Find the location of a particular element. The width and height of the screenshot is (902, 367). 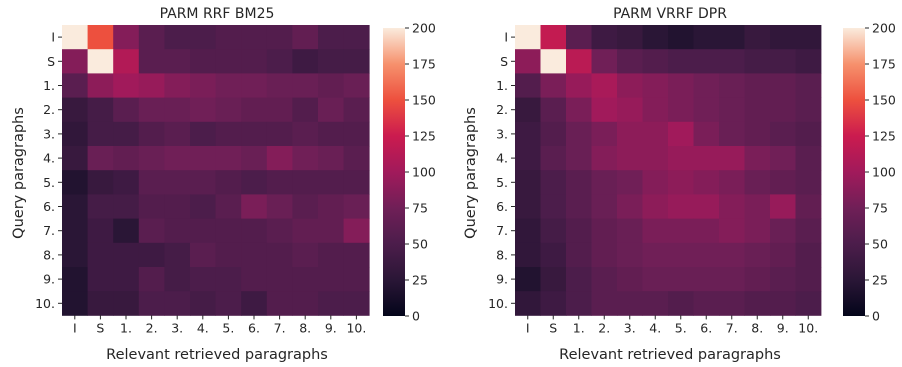

chart-title: PARM VRRF DPR is located at coordinates (670, 14).